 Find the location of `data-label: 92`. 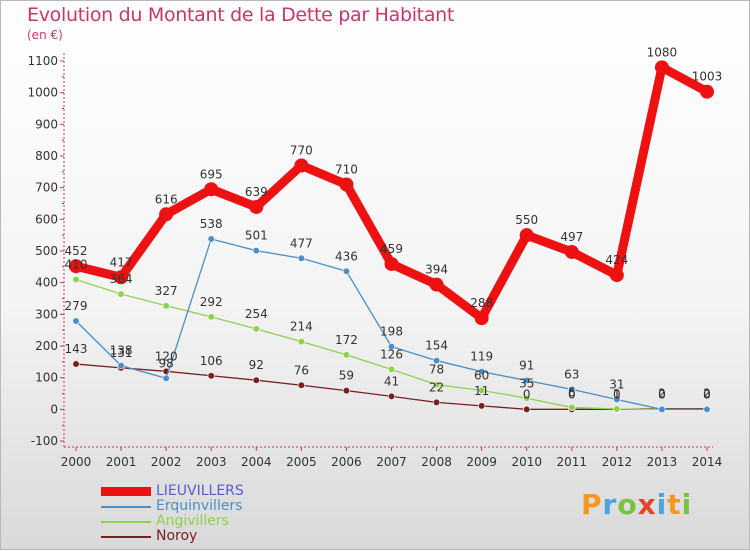

data-label: 92 is located at coordinates (256, 365).